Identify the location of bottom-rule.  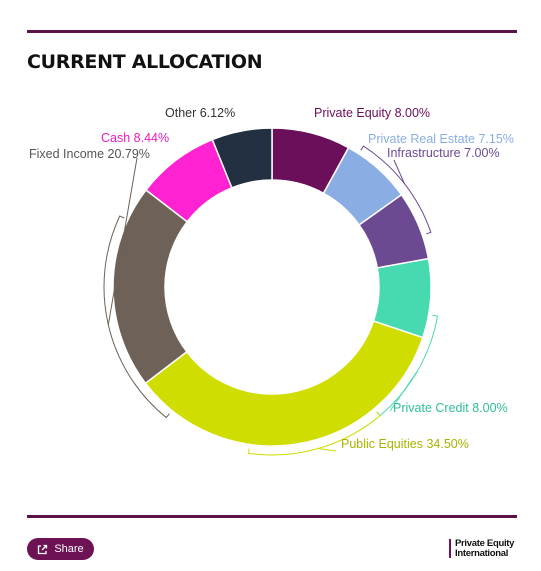
(272, 516).